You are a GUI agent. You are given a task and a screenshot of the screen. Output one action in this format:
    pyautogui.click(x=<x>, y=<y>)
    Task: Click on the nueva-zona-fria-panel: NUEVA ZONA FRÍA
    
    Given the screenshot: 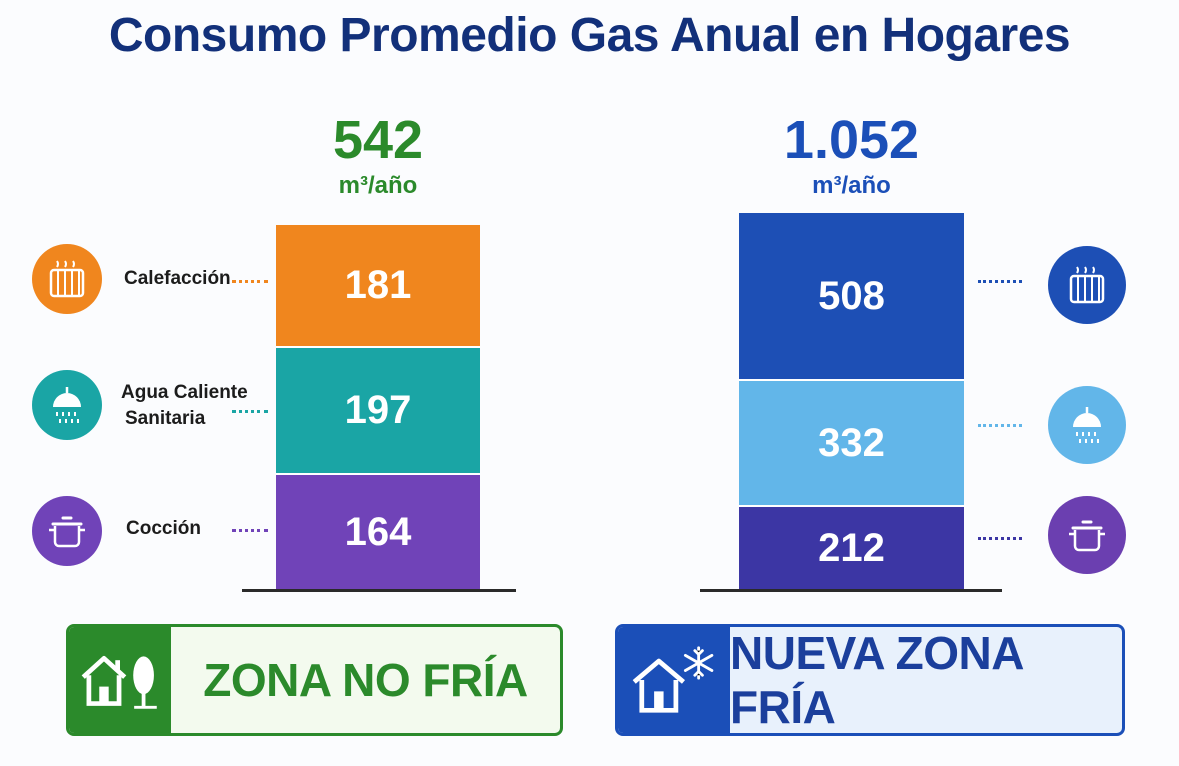 What is the action you would take?
    pyautogui.click(x=870, y=680)
    